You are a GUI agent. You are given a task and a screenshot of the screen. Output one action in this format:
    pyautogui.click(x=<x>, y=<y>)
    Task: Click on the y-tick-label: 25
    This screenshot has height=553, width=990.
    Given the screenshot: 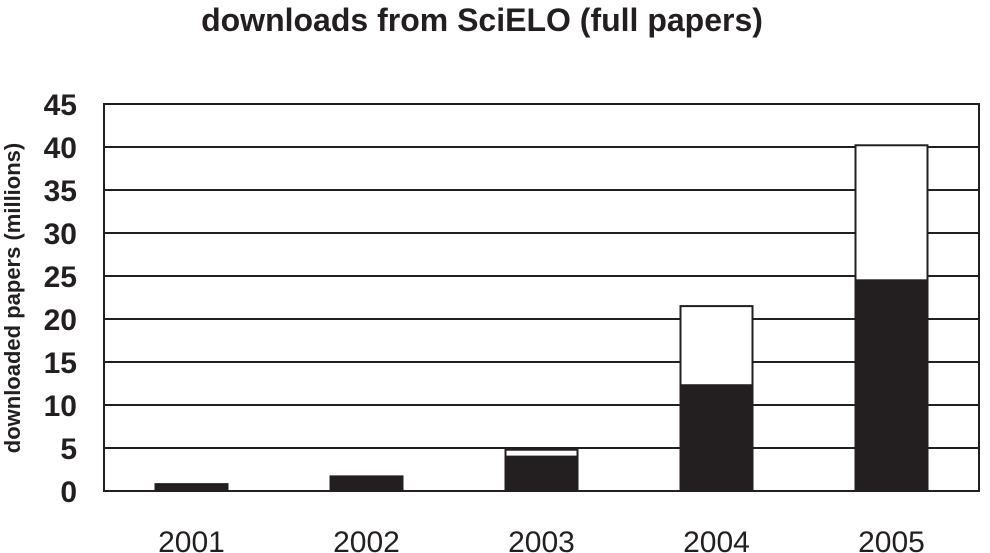 What is the action you would take?
    pyautogui.click(x=60, y=277)
    